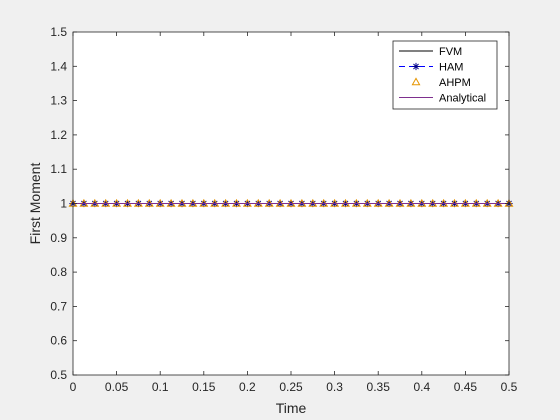  Describe the element at coordinates (466, 387) in the screenshot. I see `x-tick-label: 0.45` at that location.